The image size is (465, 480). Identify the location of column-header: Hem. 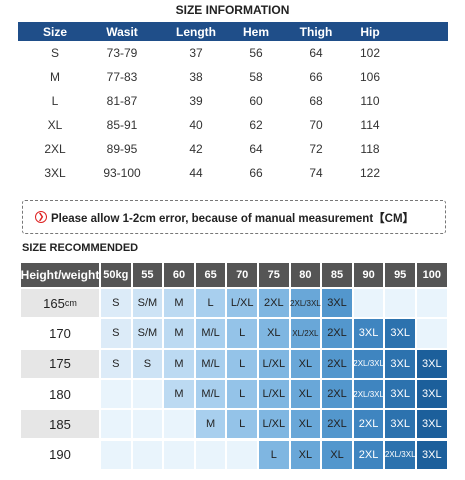
(255, 32).